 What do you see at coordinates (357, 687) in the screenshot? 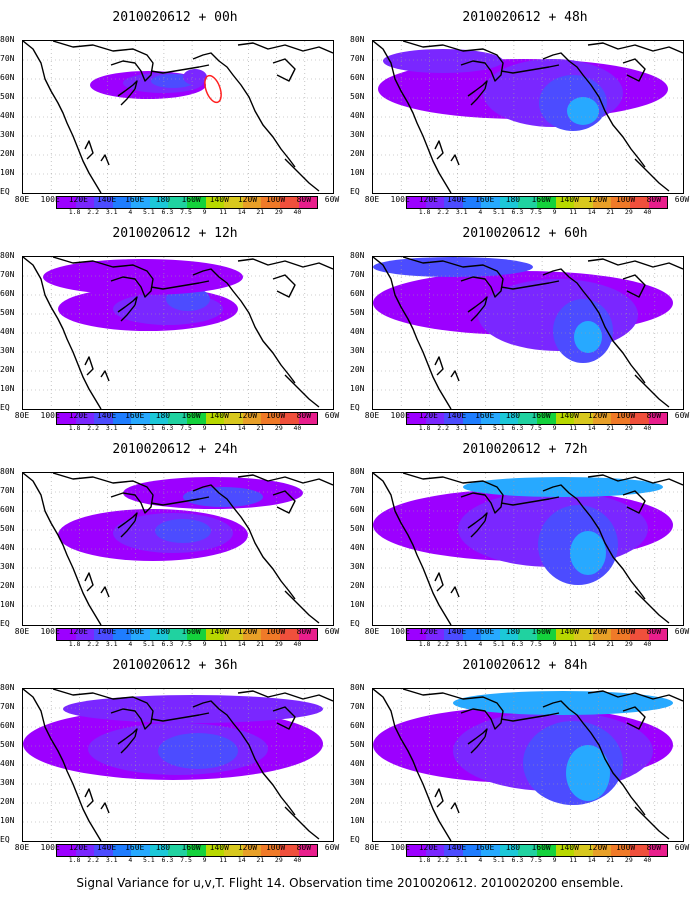
I see `lat-label: 80N` at bounding box center [357, 687].